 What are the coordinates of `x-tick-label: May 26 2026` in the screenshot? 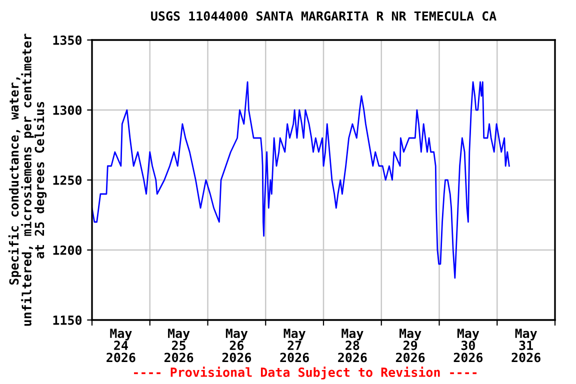 It's located at (237, 345).